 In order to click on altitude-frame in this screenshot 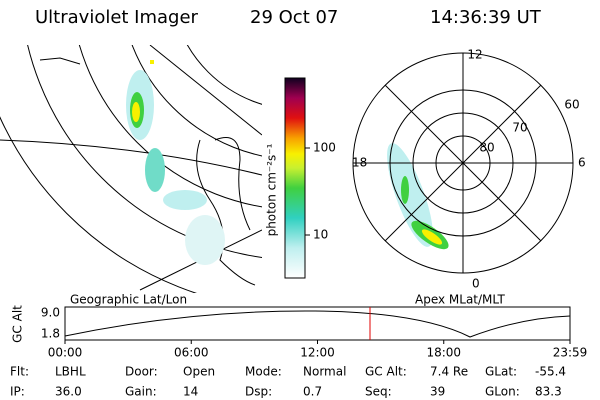, I will do `click(317, 323)`.